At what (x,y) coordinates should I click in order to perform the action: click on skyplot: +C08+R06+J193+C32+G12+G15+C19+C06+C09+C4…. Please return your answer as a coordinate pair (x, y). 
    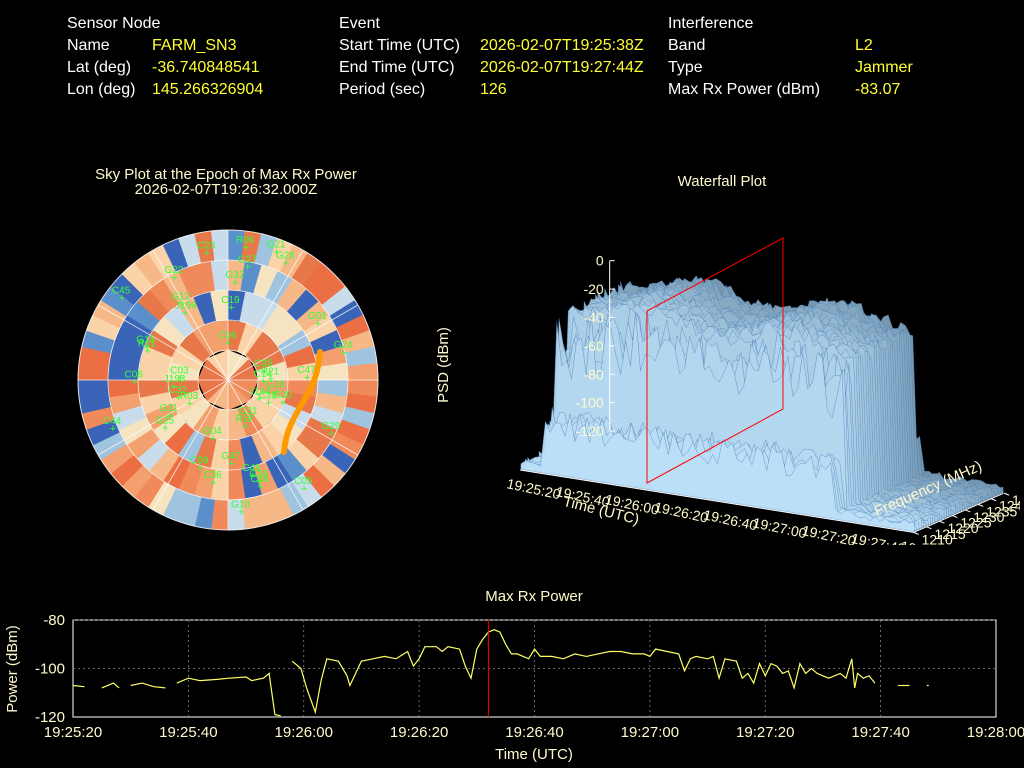
    Looking at the image, I should click on (228, 380).